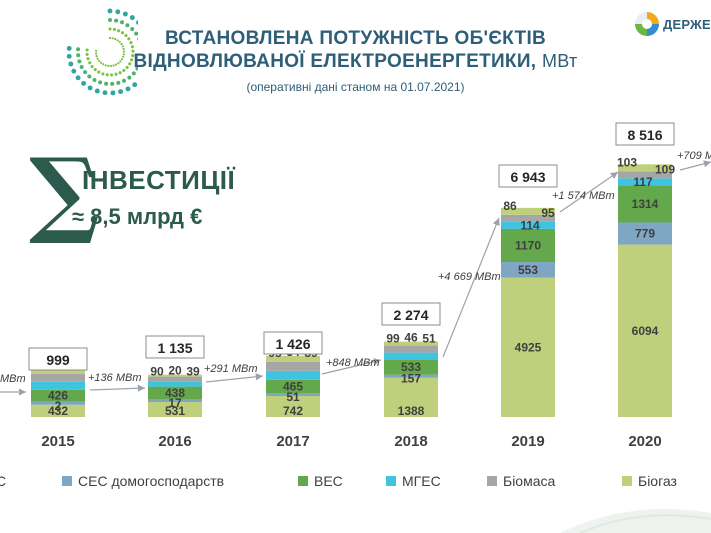 The width and height of the screenshot is (711, 533). I want to click on x-tick-2018: 2018, so click(410, 441).